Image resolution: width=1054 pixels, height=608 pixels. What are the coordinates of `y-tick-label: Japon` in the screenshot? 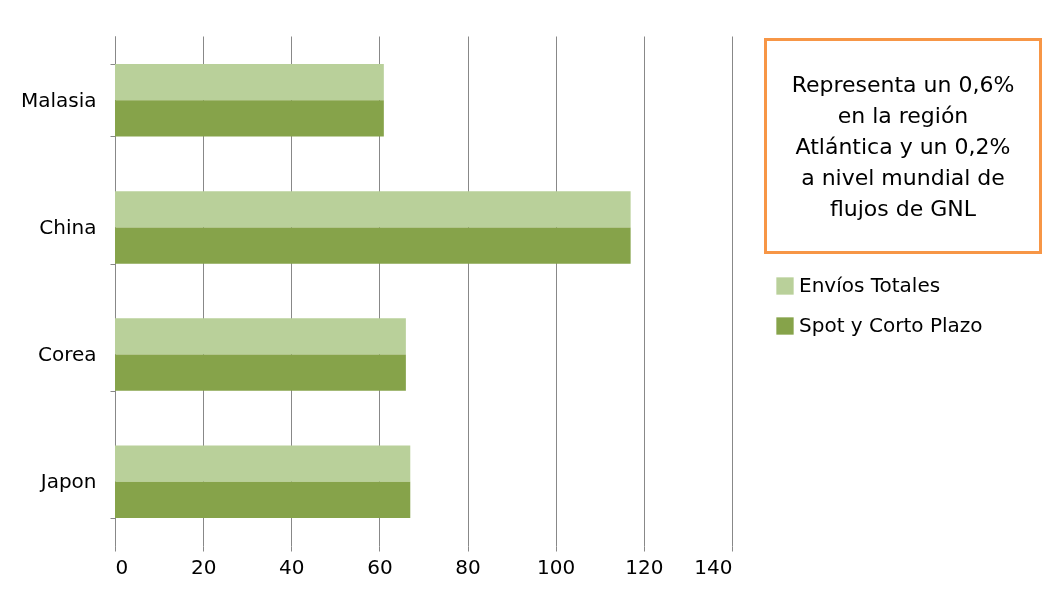 It's located at (67, 481).